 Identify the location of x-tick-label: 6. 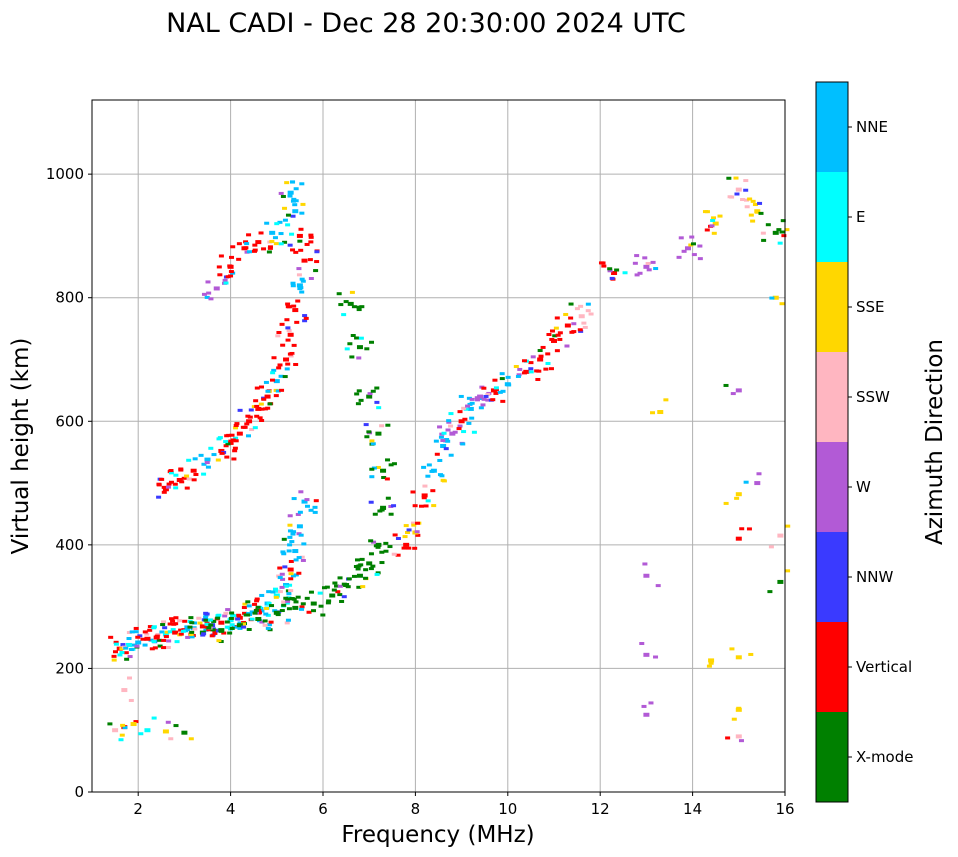
(323, 809).